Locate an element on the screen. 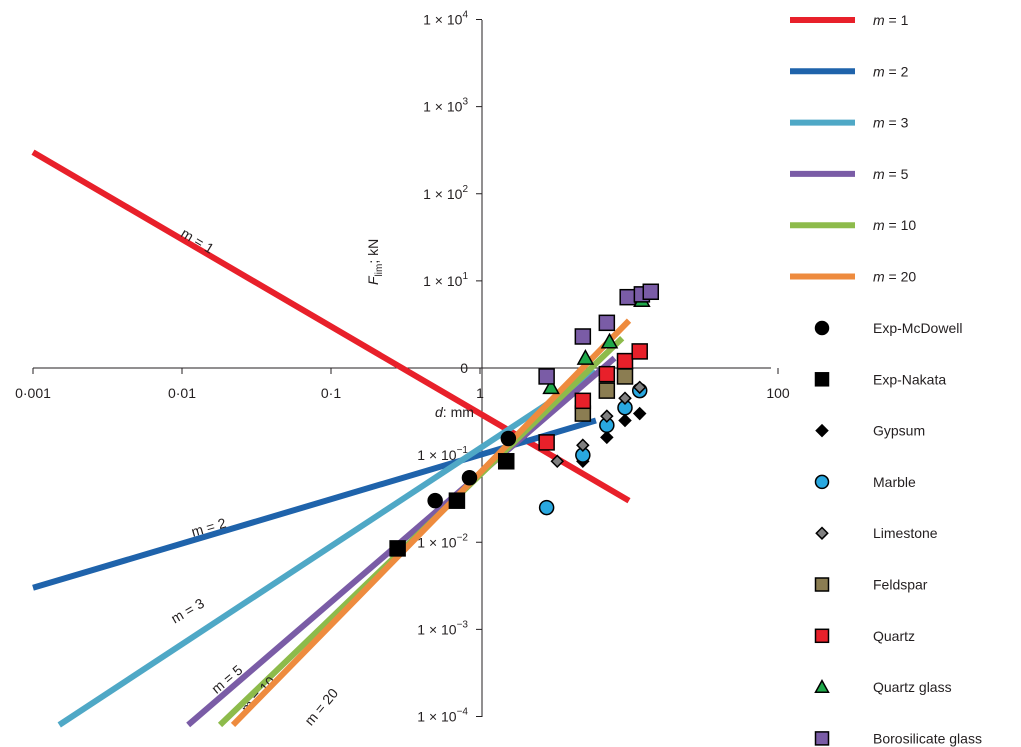 The width and height of the screenshot is (1021, 747). legend-label-m-5: m = 5 is located at coordinates (891, 174).